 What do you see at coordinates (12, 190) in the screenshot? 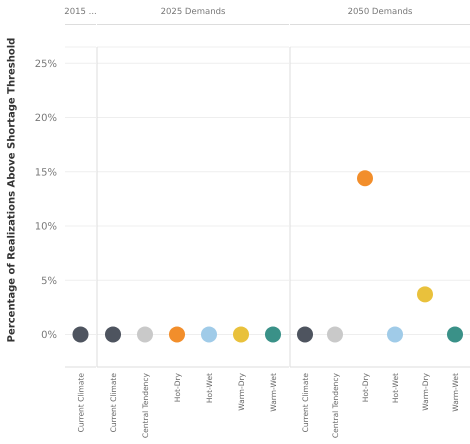
I see `y-axis-title: Percentage of Realizations Above Shortage Threshold` at bounding box center [12, 190].